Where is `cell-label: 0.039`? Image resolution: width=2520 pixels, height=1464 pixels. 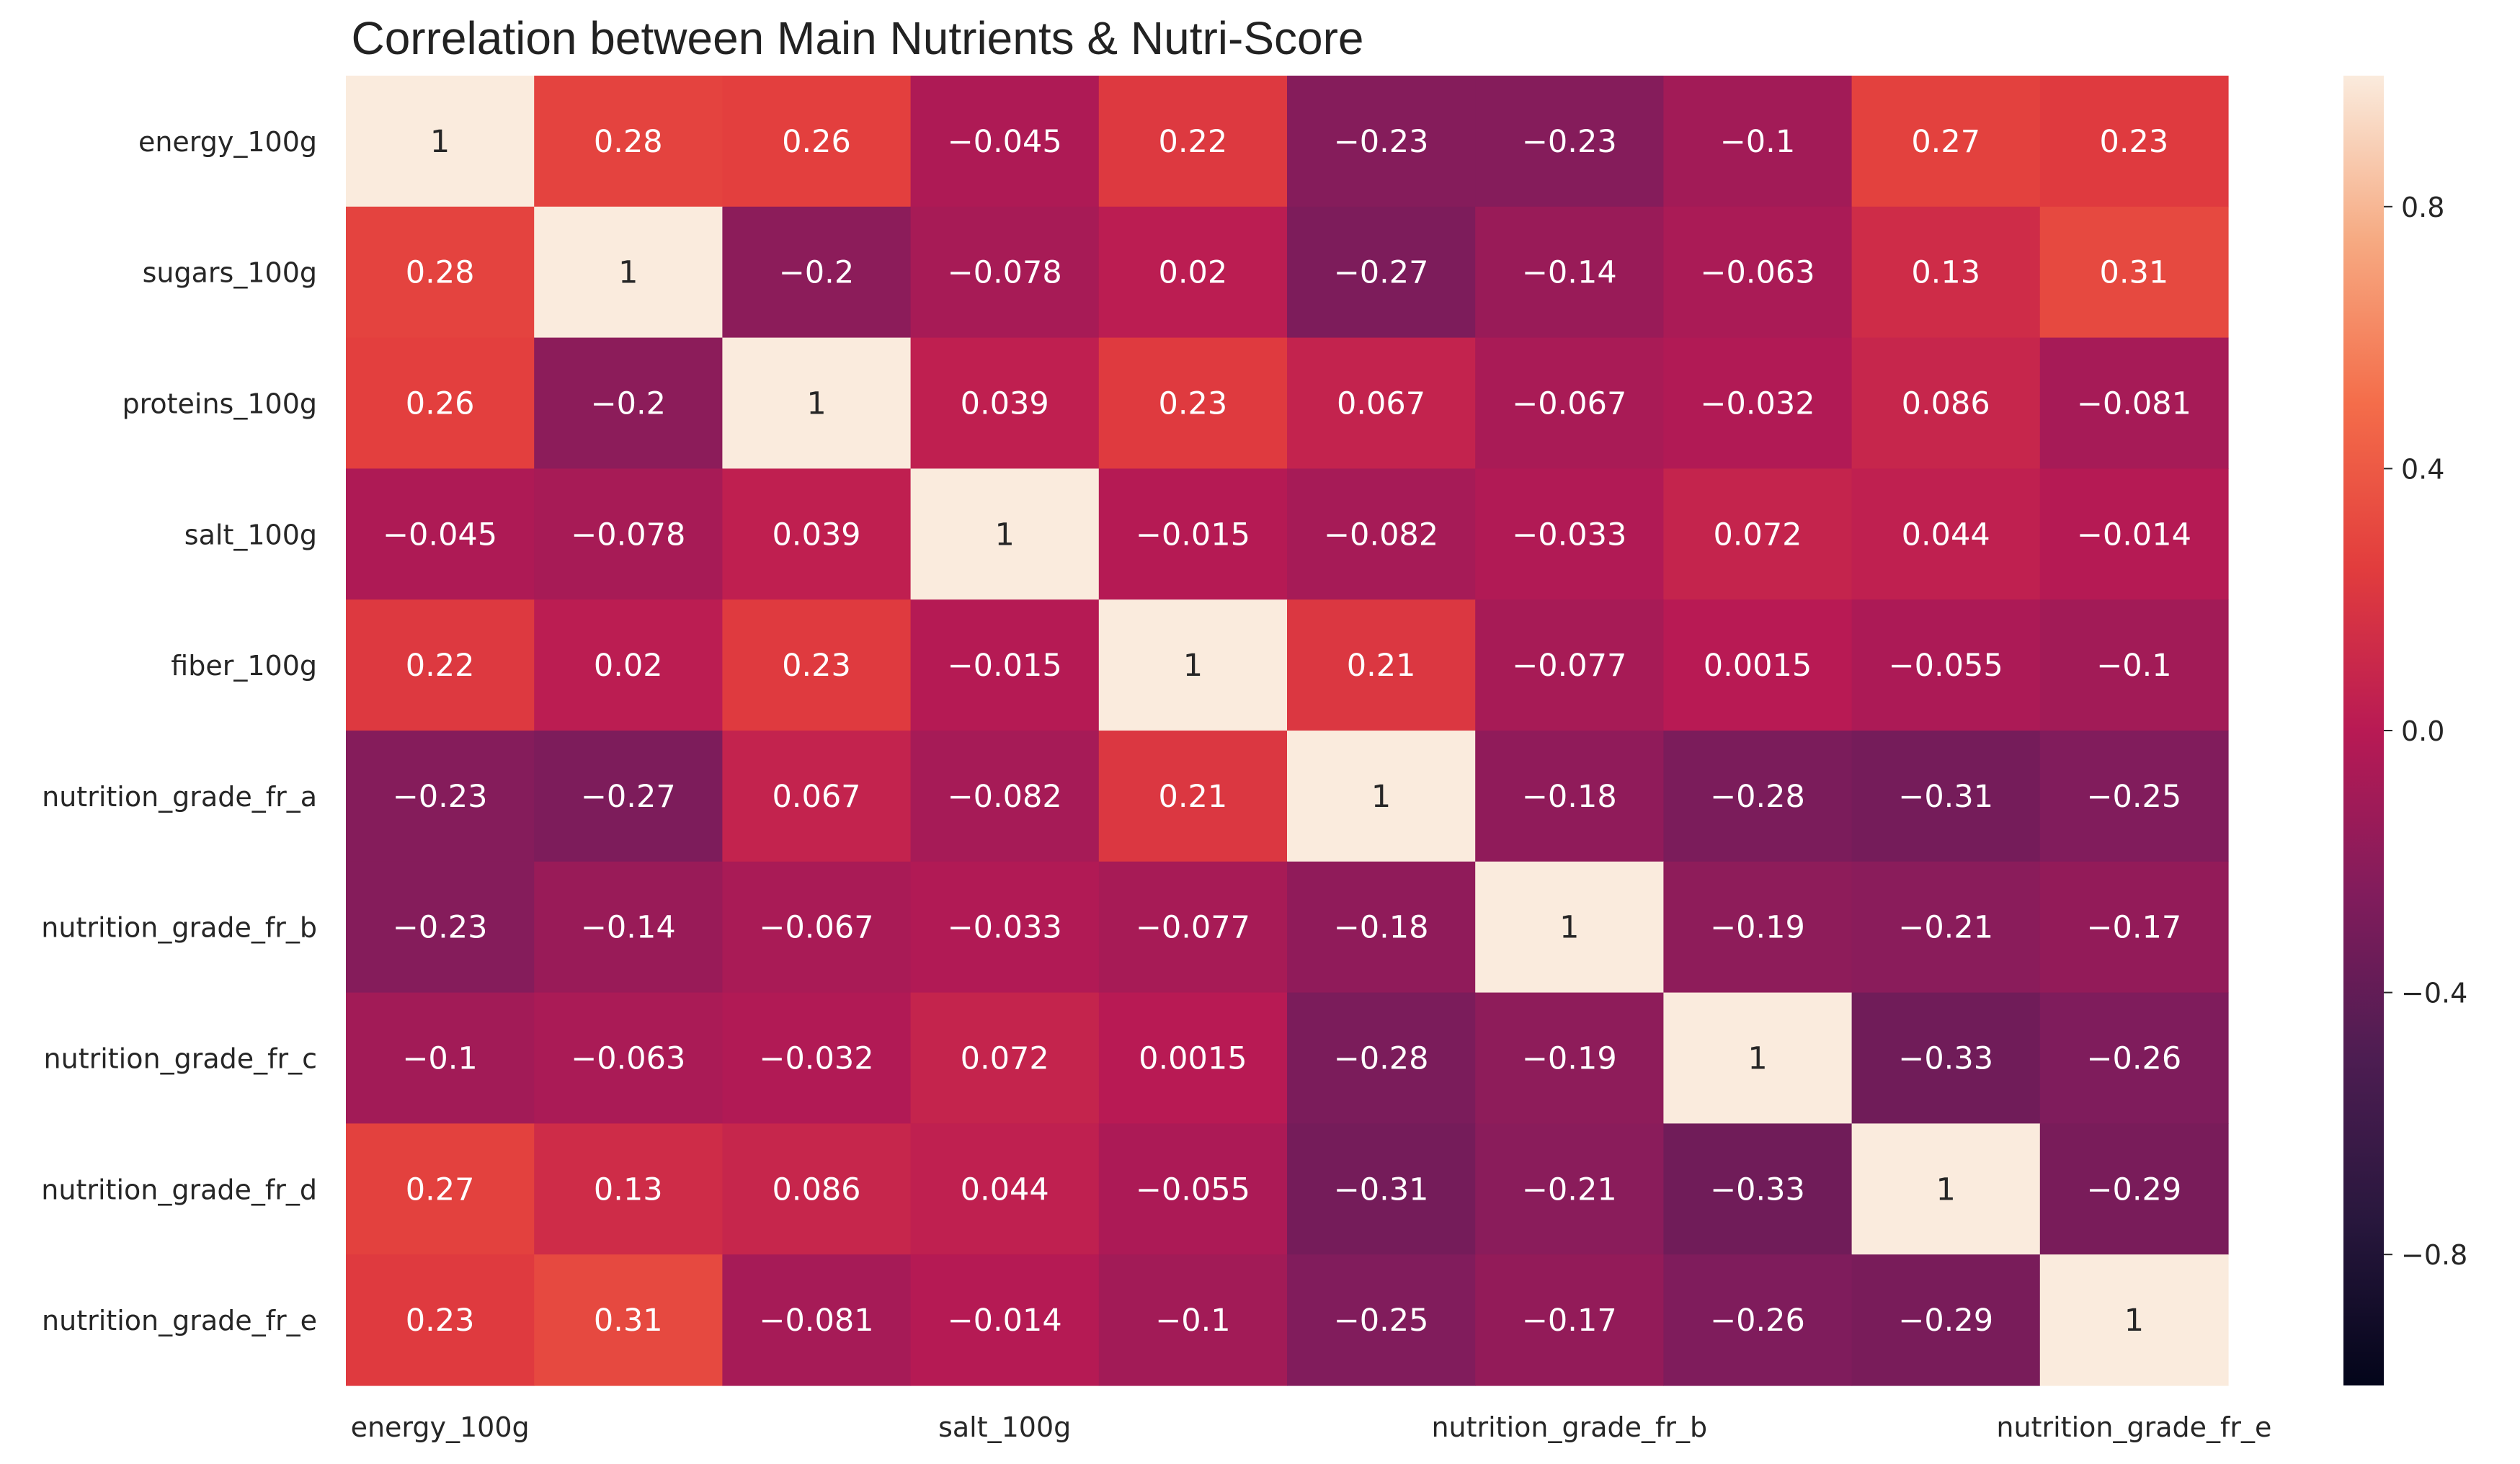 cell-label: 0.039 is located at coordinates (816, 535).